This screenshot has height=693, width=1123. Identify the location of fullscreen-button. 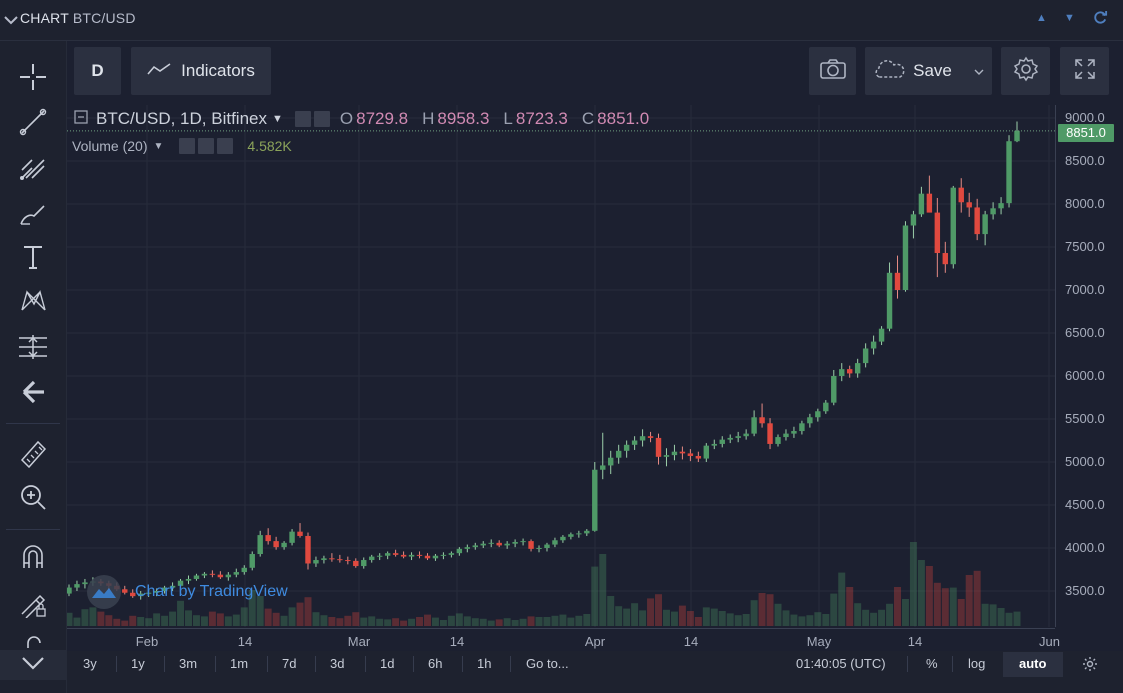
(1084, 71).